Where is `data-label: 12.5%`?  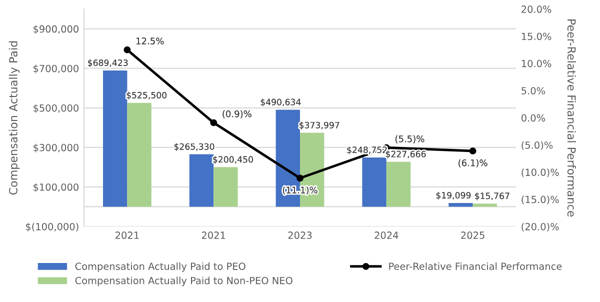 data-label: 12.5% is located at coordinates (150, 41).